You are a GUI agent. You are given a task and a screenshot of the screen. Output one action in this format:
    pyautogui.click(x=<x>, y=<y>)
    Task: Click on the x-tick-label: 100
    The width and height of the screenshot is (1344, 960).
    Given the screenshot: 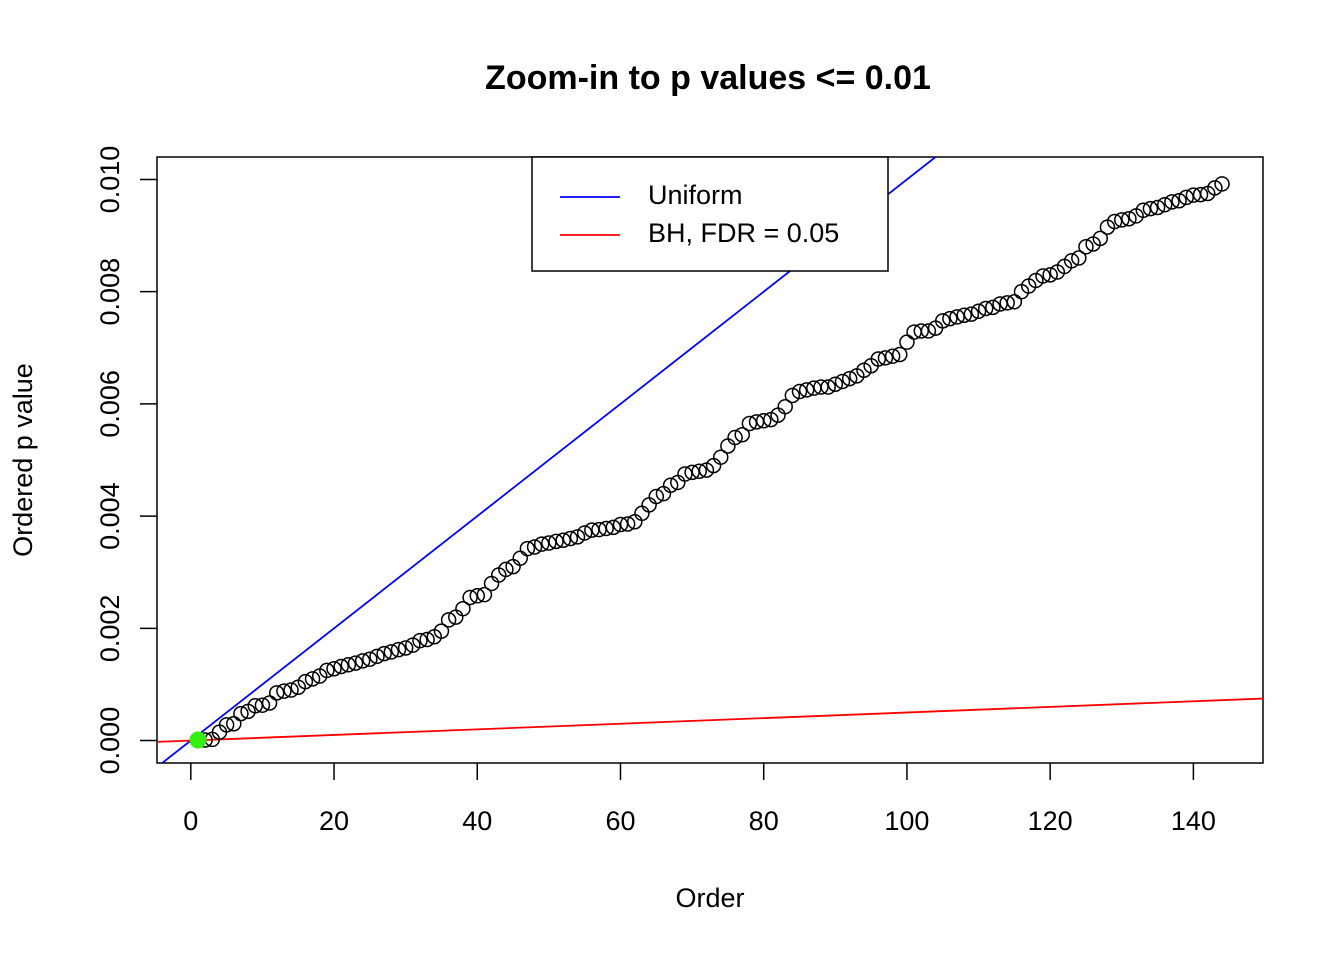 What is the action you would take?
    pyautogui.click(x=906, y=821)
    